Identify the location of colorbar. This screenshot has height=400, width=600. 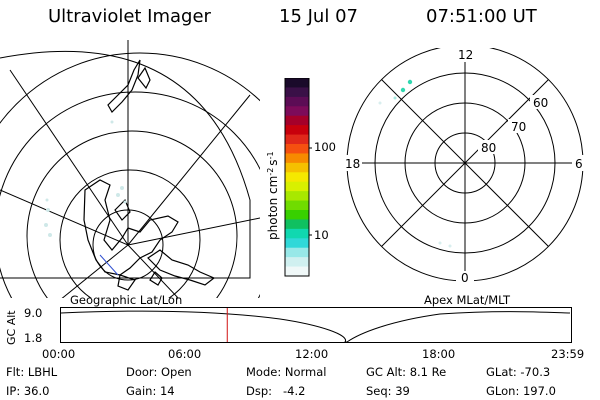
(298, 177).